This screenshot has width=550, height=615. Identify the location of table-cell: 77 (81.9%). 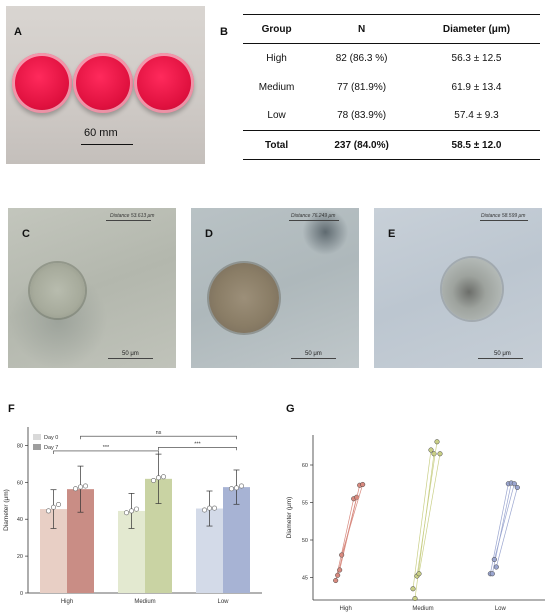
(361, 87).